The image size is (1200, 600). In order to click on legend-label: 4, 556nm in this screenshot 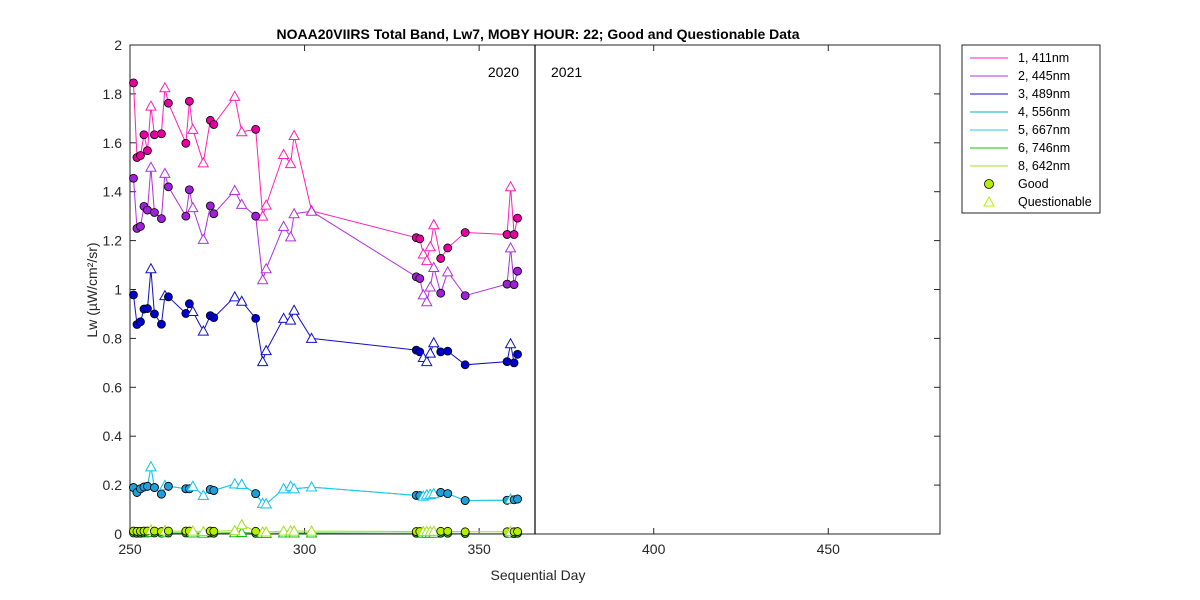, I will do `click(1044, 112)`.